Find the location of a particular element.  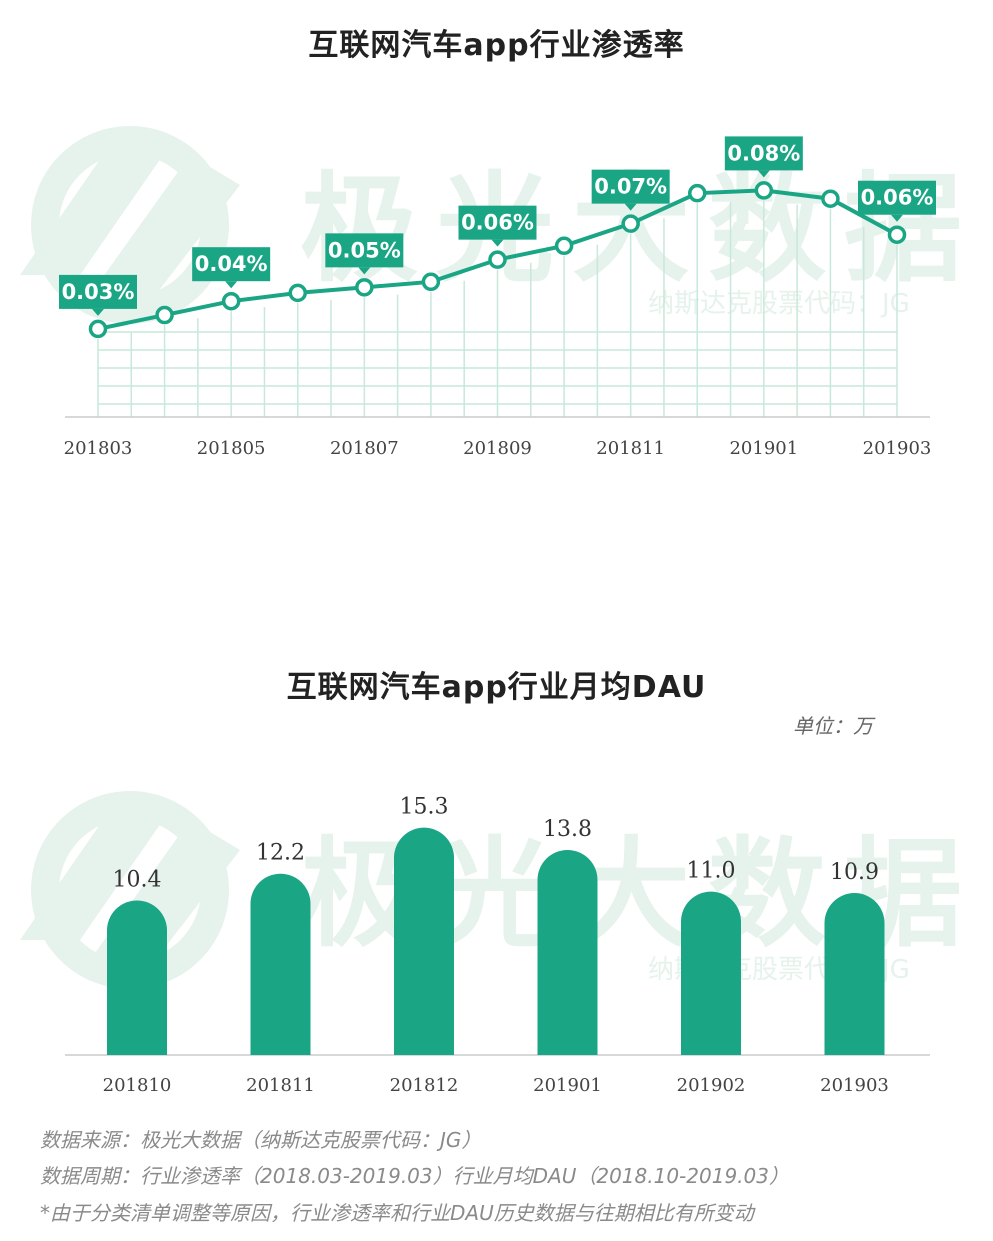

x-tick-label: 201803 is located at coordinates (98, 448).